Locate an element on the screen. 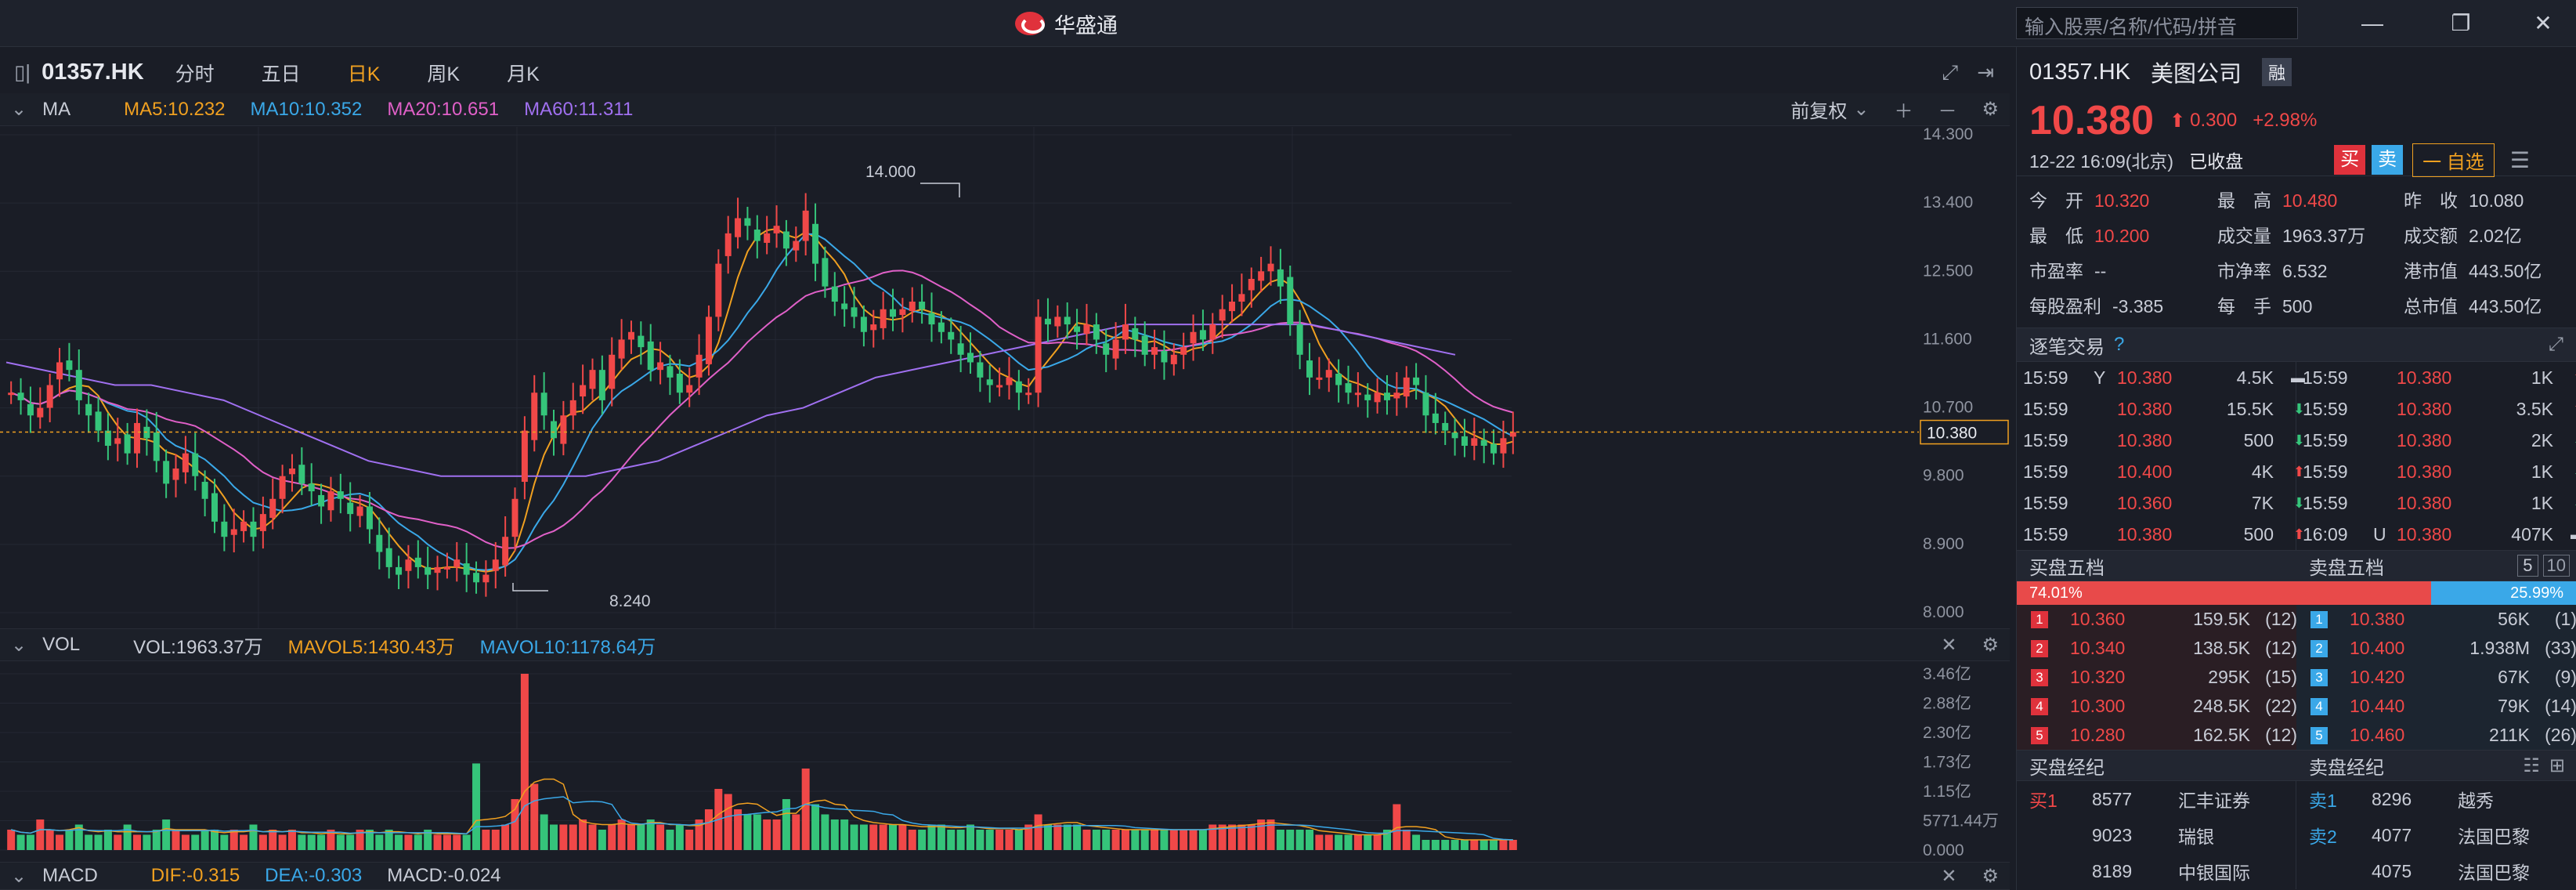  sidebar-toggle-icon: ▯| is located at coordinates (22, 72).